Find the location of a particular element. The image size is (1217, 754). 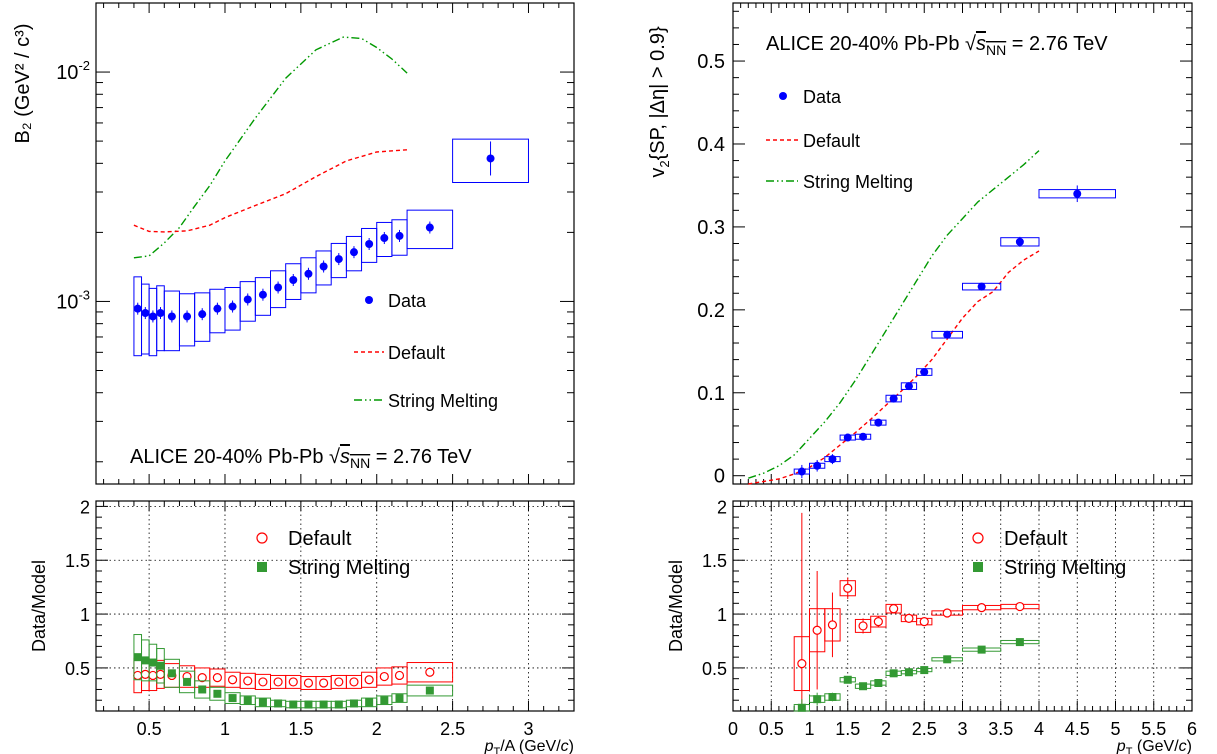

default-ratio-box is located at coordinates (430, 672).